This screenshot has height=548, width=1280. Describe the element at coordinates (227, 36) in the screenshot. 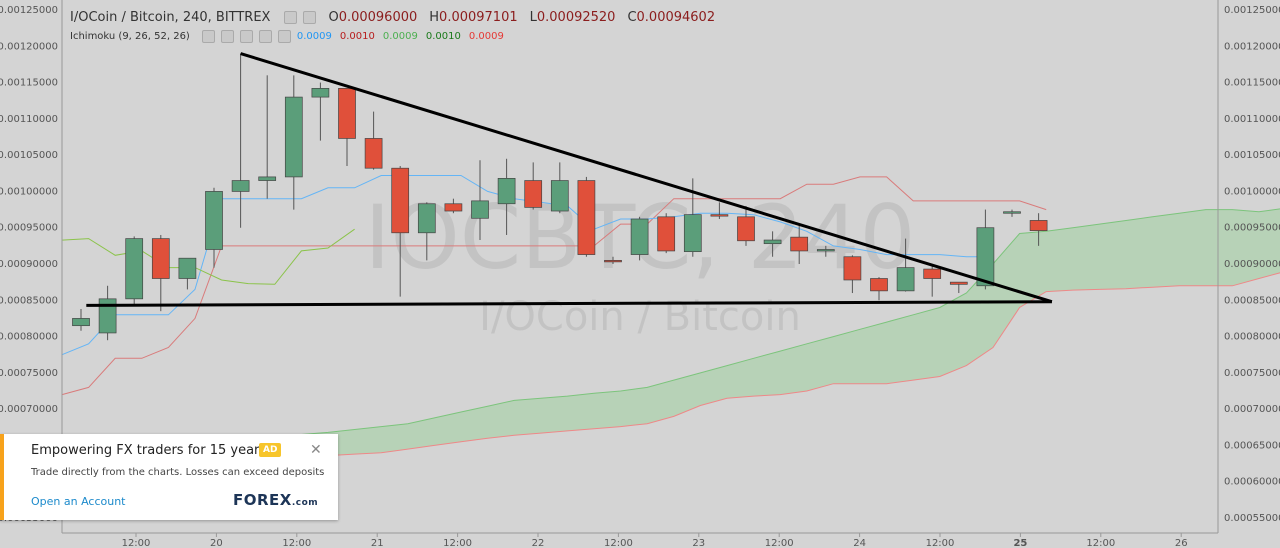

I see `indicator-settings-icon` at that location.